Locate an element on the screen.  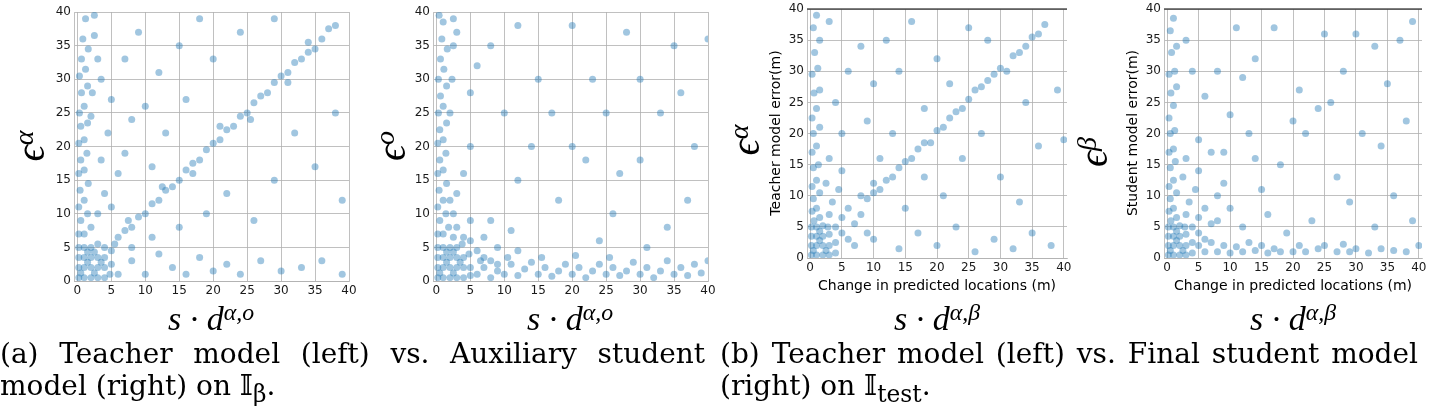
text: Teacher model error(m) is located at coordinates (775, 133).